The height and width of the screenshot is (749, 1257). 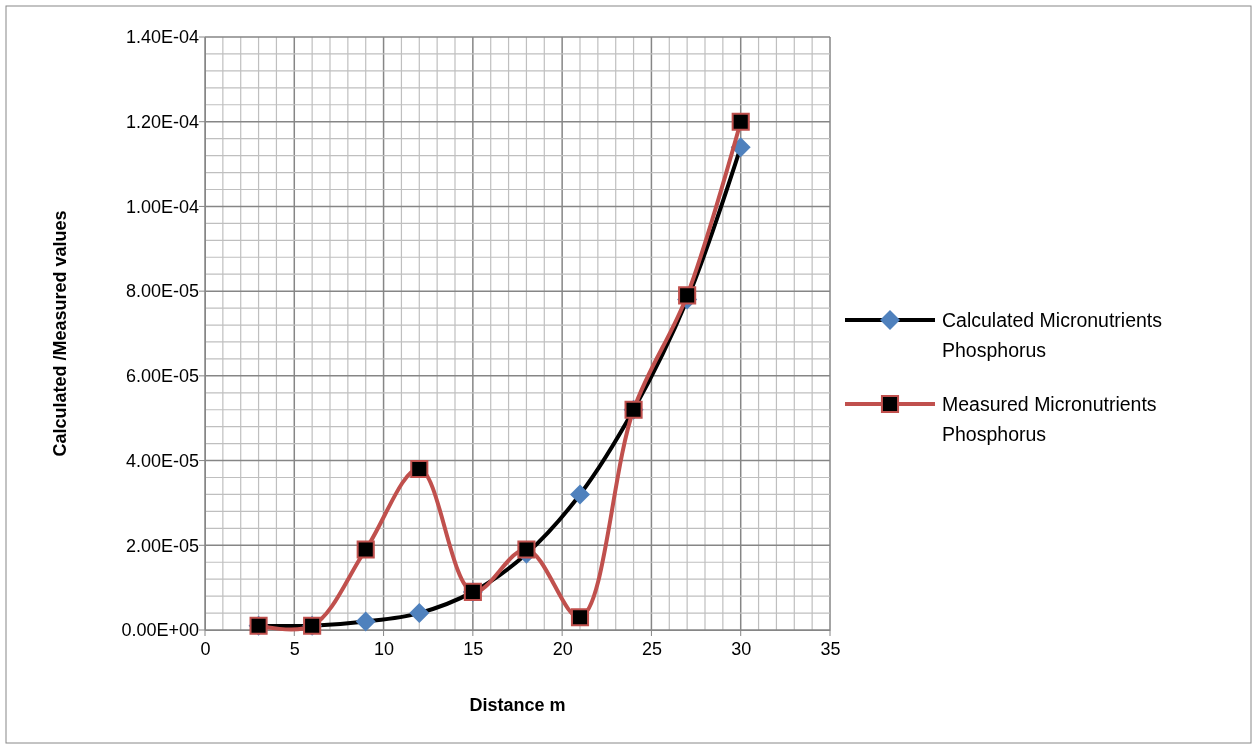 I want to click on x-tick-label: 30, so click(x=741, y=648).